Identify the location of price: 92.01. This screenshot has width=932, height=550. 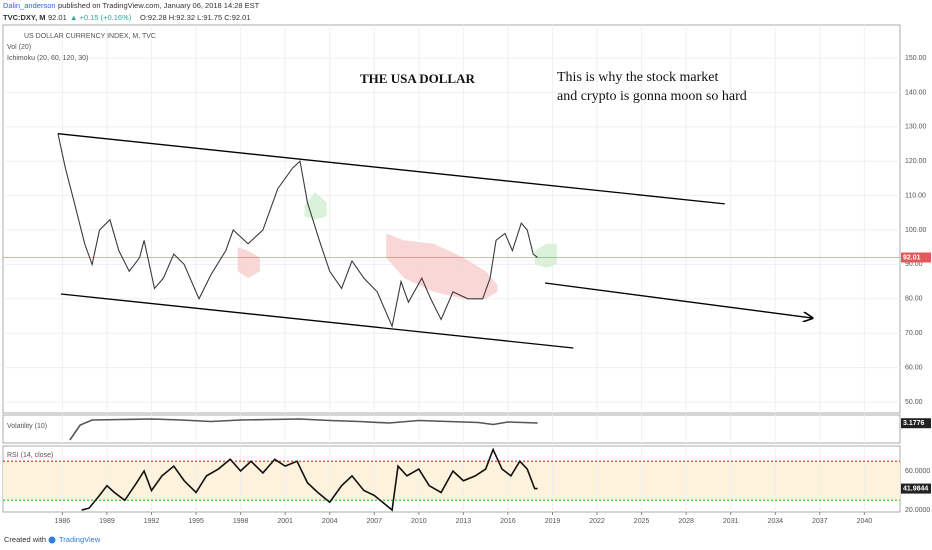
(57, 17).